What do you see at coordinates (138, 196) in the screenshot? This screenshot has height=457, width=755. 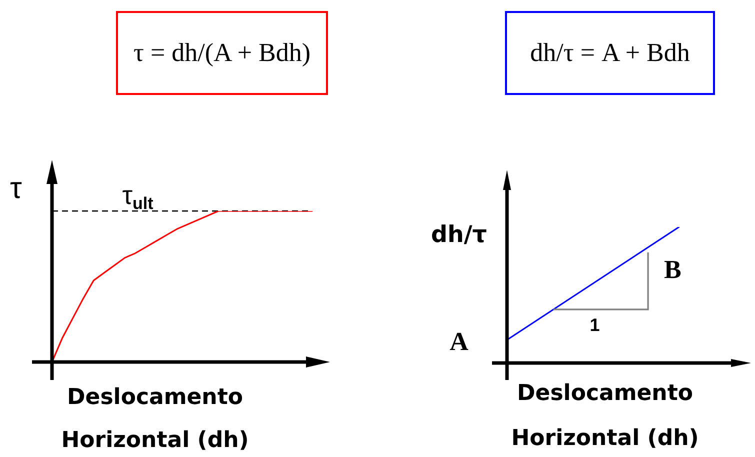 I see `ref-line-label: τ$_{ult}$` at bounding box center [138, 196].